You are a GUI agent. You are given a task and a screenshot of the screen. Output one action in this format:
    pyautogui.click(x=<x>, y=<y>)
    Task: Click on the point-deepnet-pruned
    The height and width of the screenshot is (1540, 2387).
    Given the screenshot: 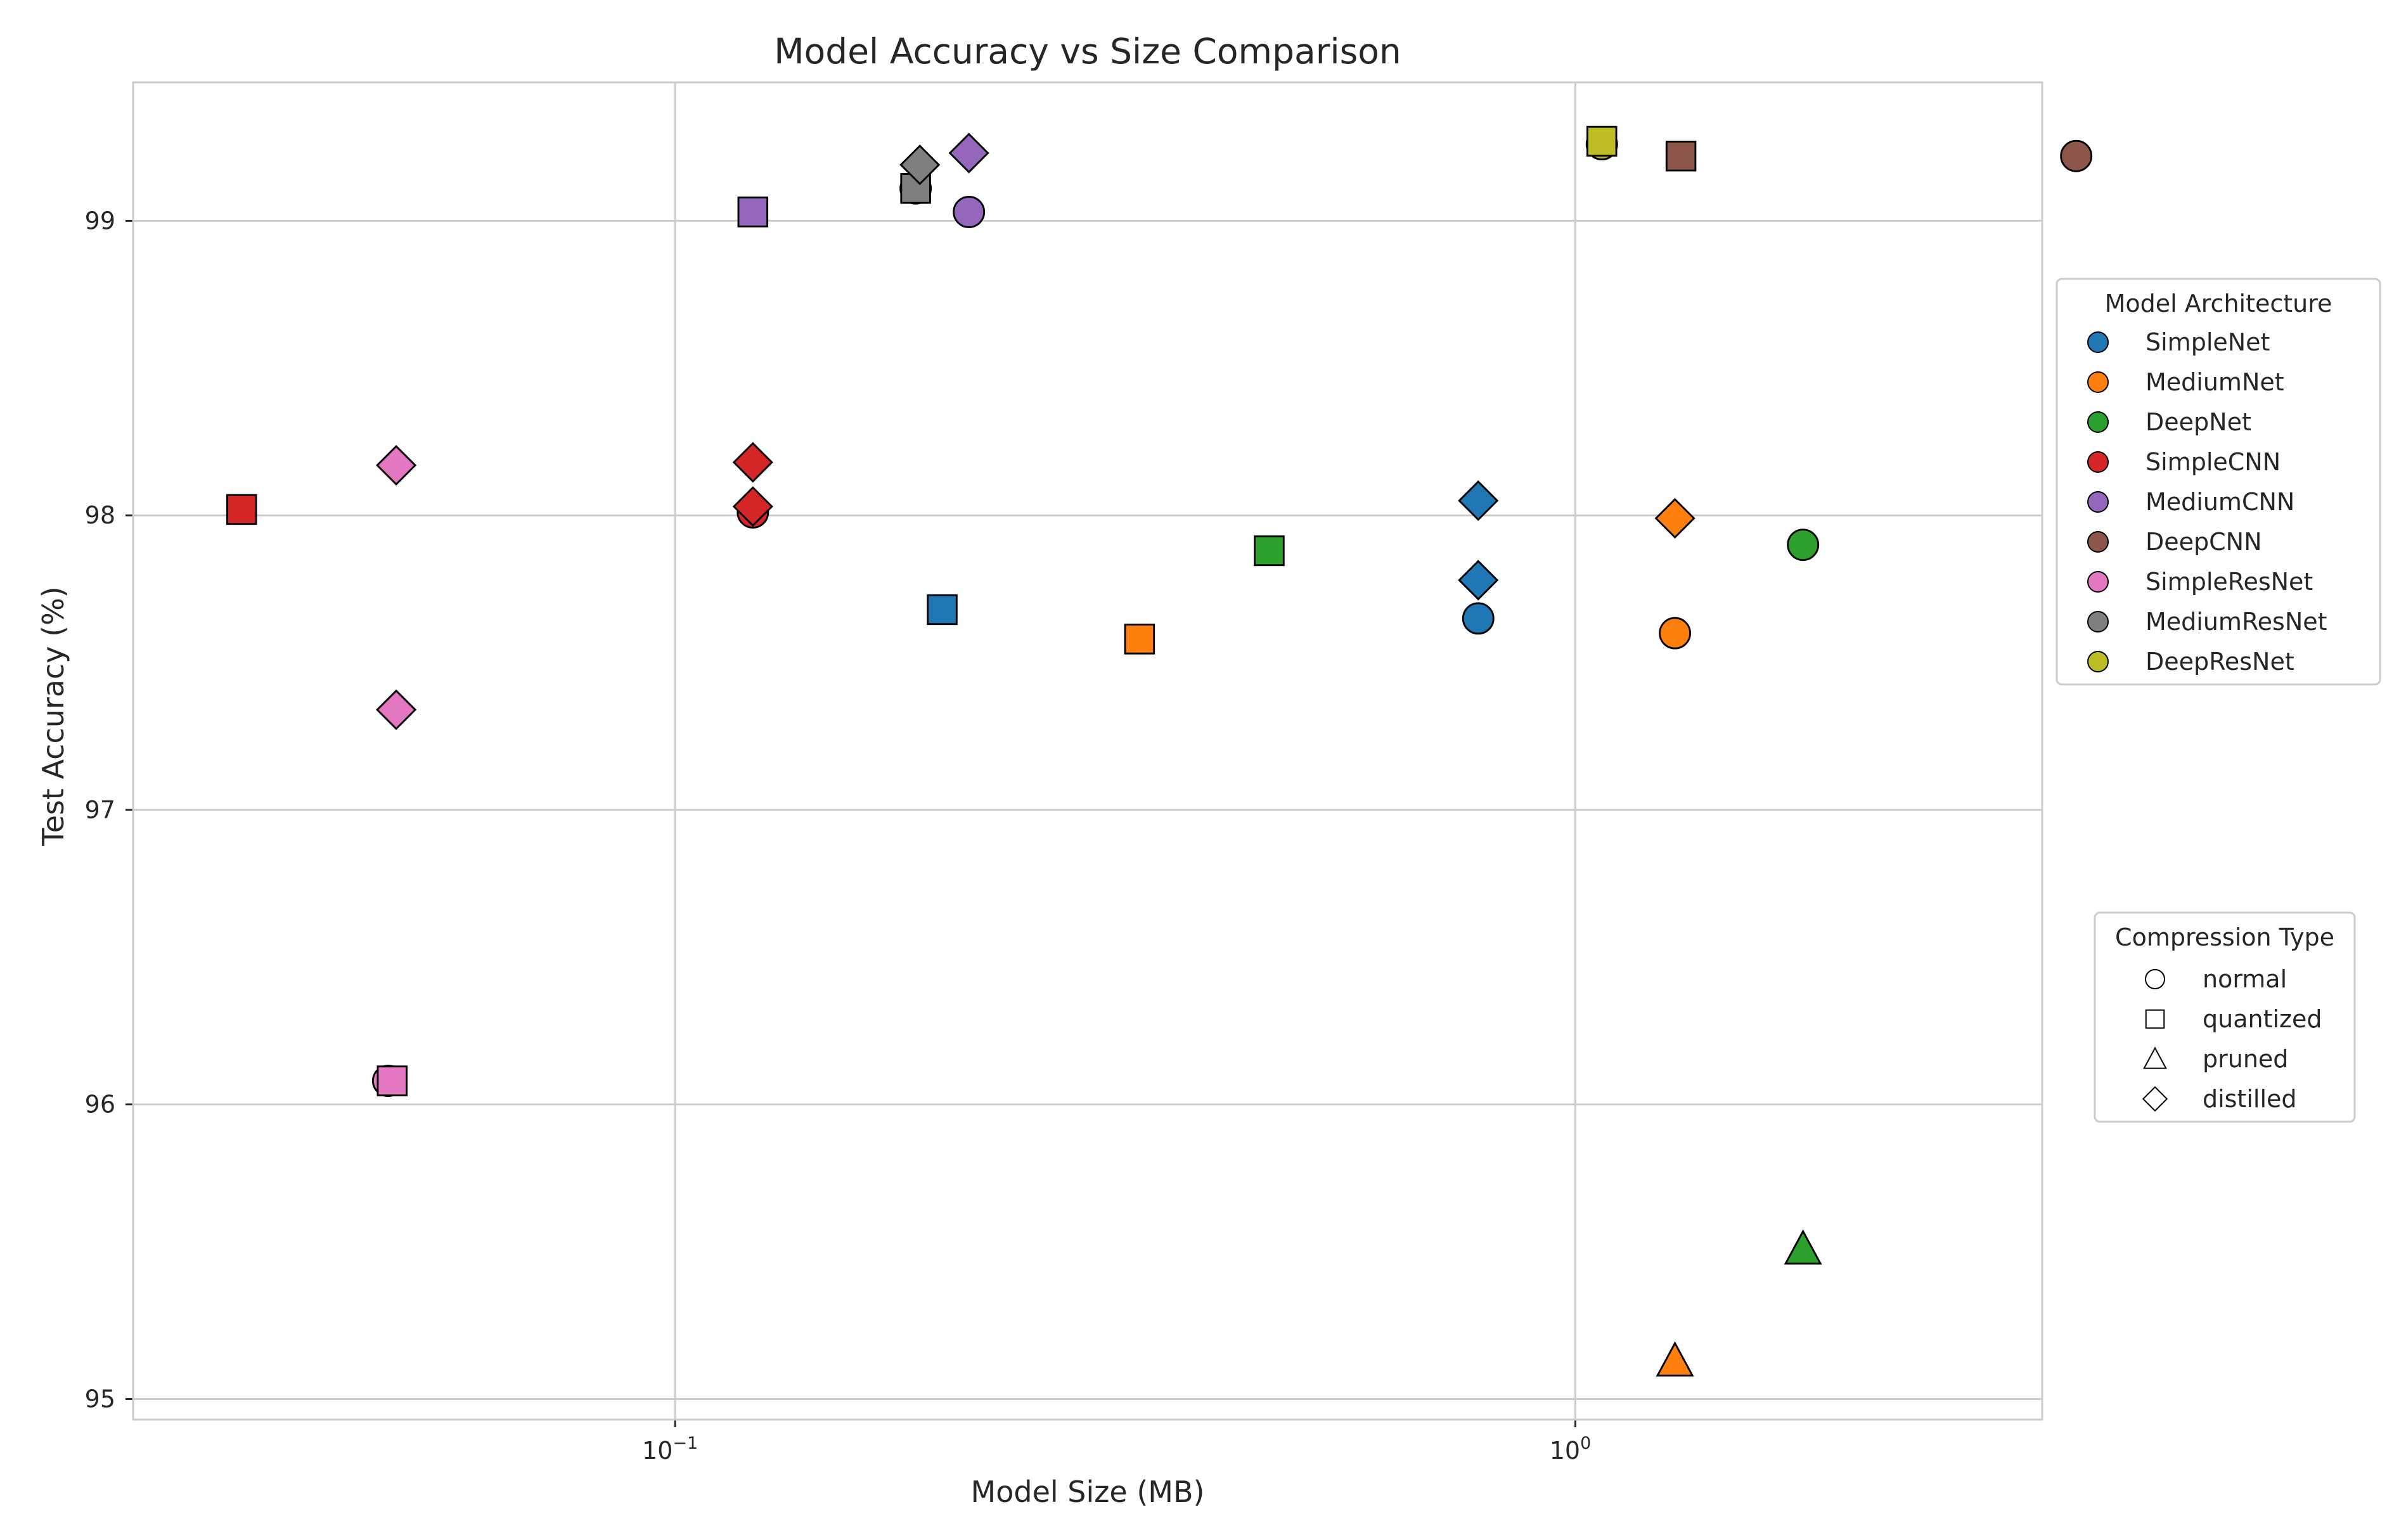 What is the action you would take?
    pyautogui.click(x=1803, y=1247)
    